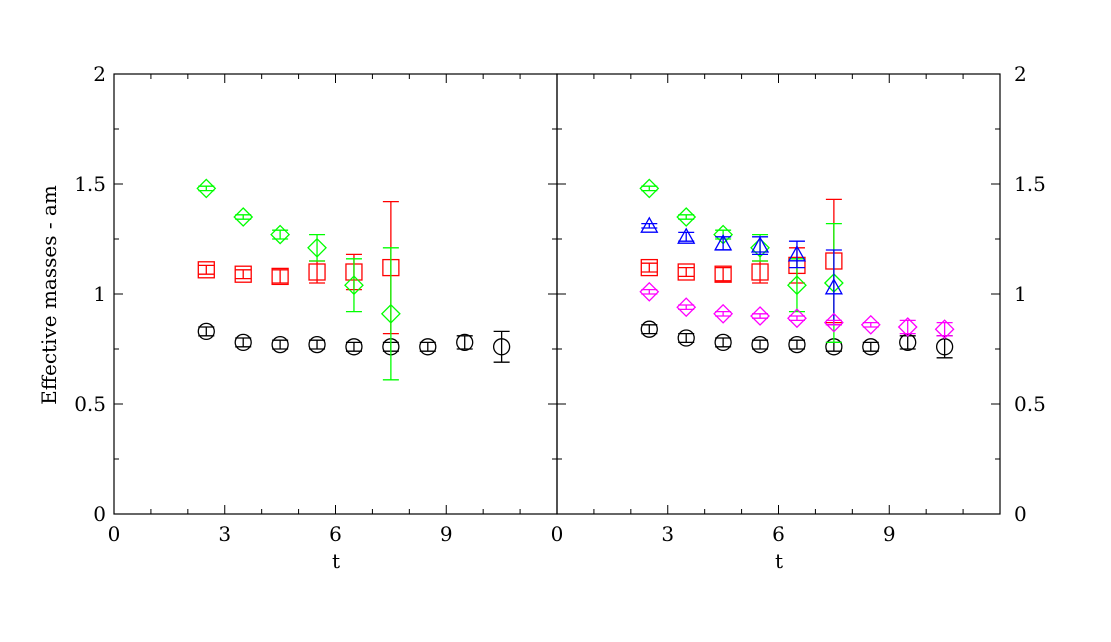 Image resolution: width=1111 pixels, height=642 pixels. Describe the element at coordinates (336, 561) in the screenshot. I see `x-axis-label-left: t` at that location.